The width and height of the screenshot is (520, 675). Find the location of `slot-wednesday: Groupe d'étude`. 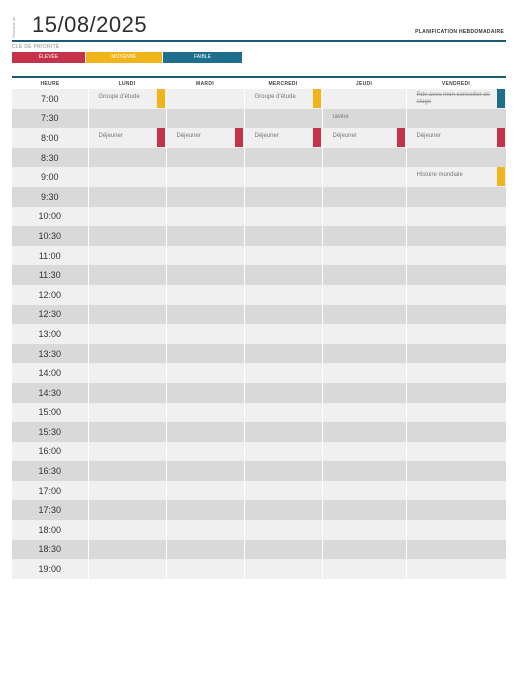

slot-wednesday: Groupe d'étude is located at coordinates (282, 99).